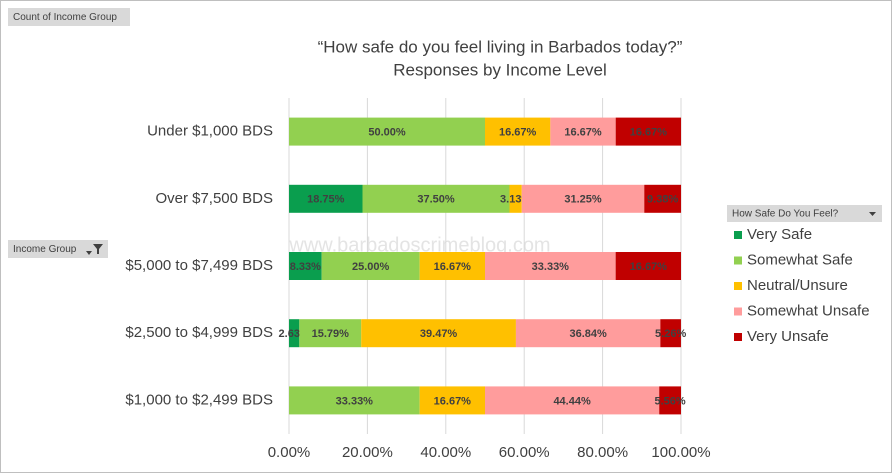  Describe the element at coordinates (680, 452) in the screenshot. I see `x-tick-label: 100.00%` at that location.